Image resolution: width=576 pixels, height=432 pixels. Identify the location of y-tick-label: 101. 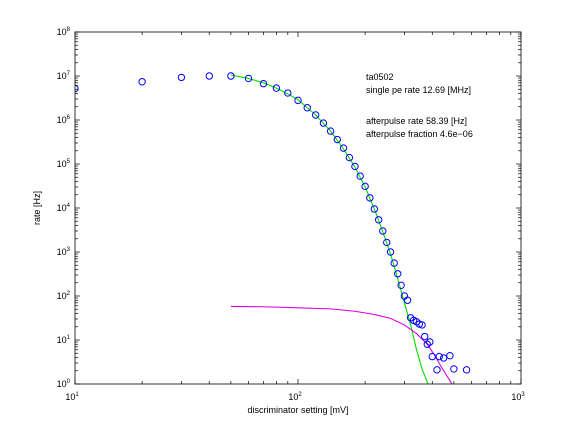
(64, 340).